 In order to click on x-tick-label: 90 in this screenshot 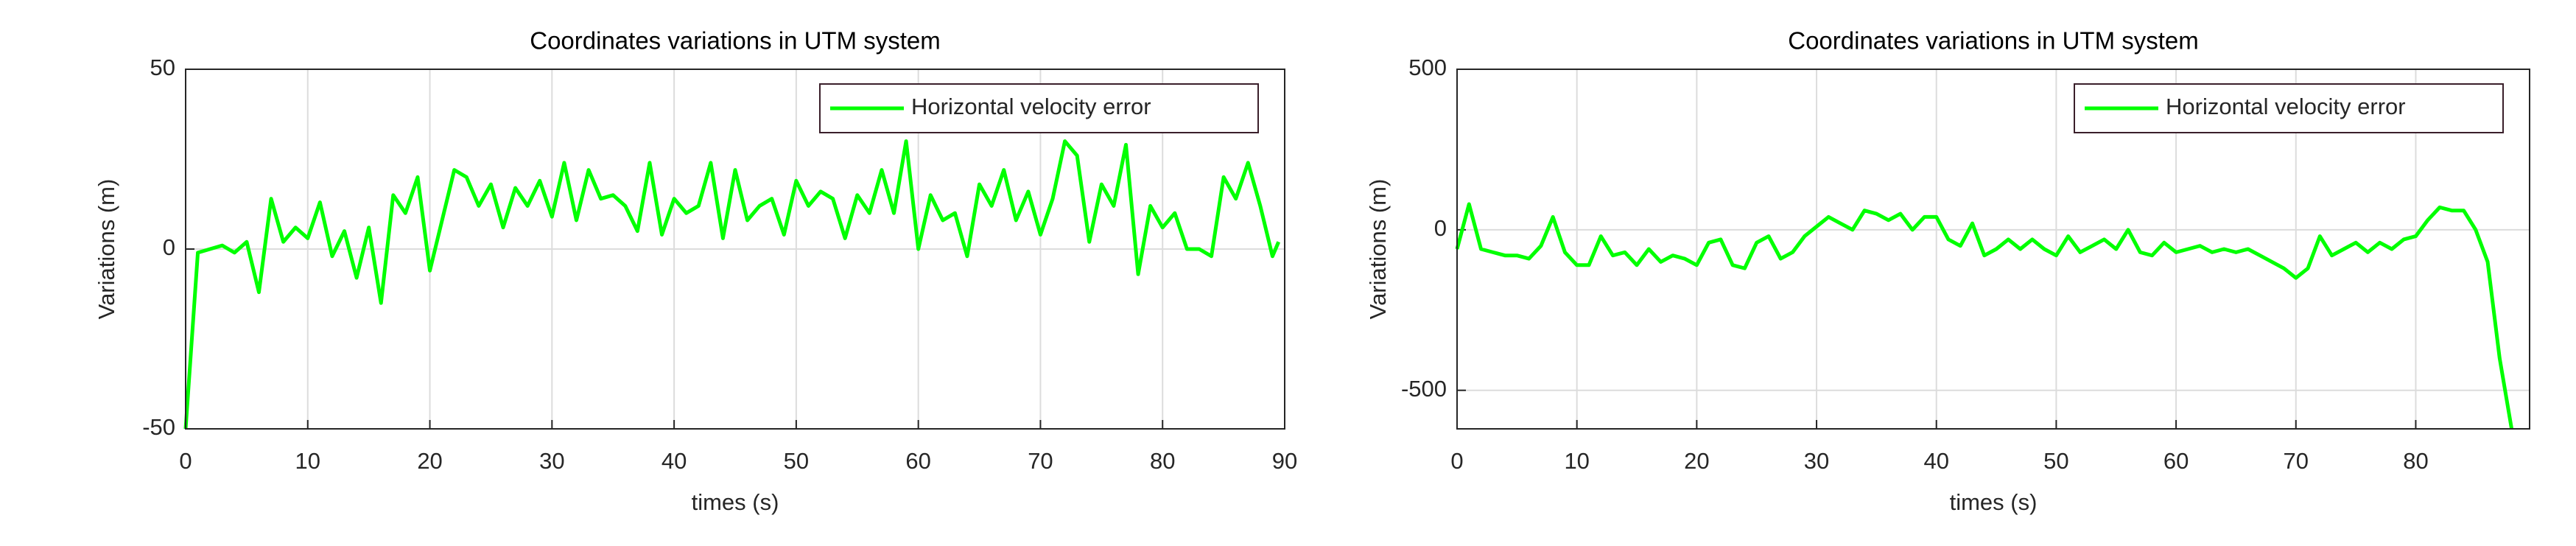, I will do `click(1284, 461)`.